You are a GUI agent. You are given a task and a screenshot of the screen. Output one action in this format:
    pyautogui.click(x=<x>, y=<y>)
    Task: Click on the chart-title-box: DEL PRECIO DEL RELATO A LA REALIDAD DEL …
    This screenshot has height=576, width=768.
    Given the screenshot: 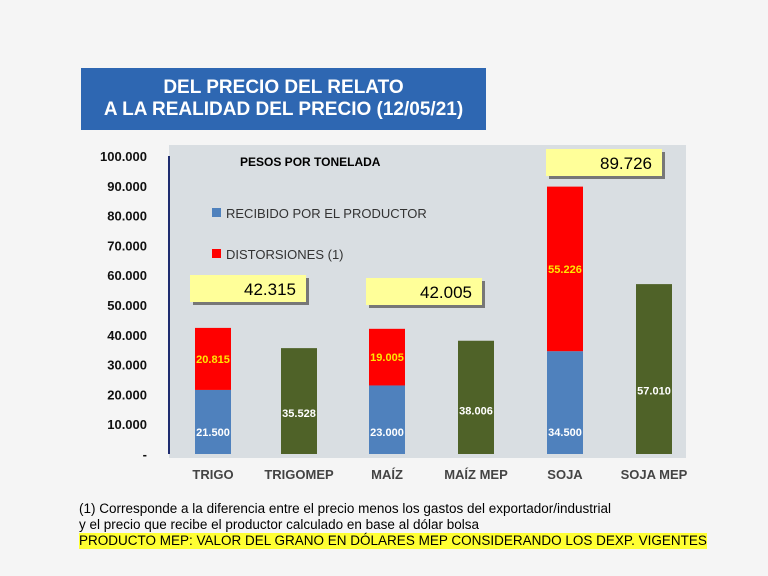 What is the action you would take?
    pyautogui.click(x=283, y=99)
    